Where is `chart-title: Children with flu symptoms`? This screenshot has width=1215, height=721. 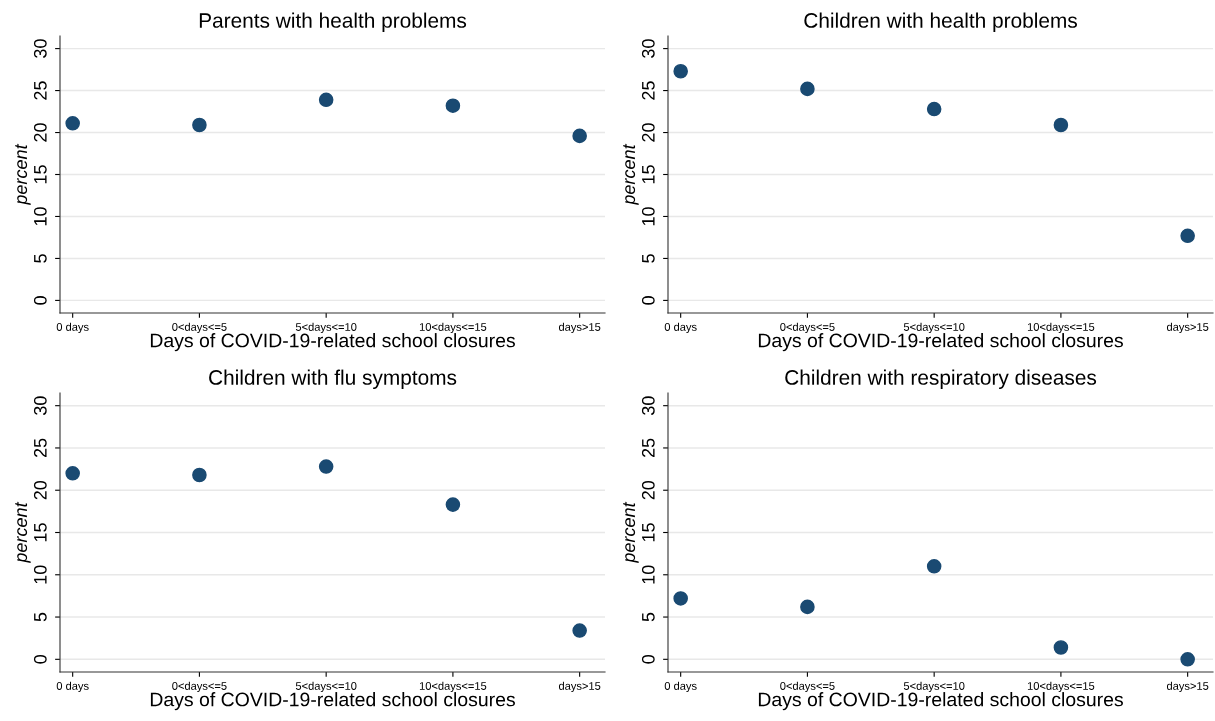
chart-title: Children with flu symptoms is located at coordinates (333, 379).